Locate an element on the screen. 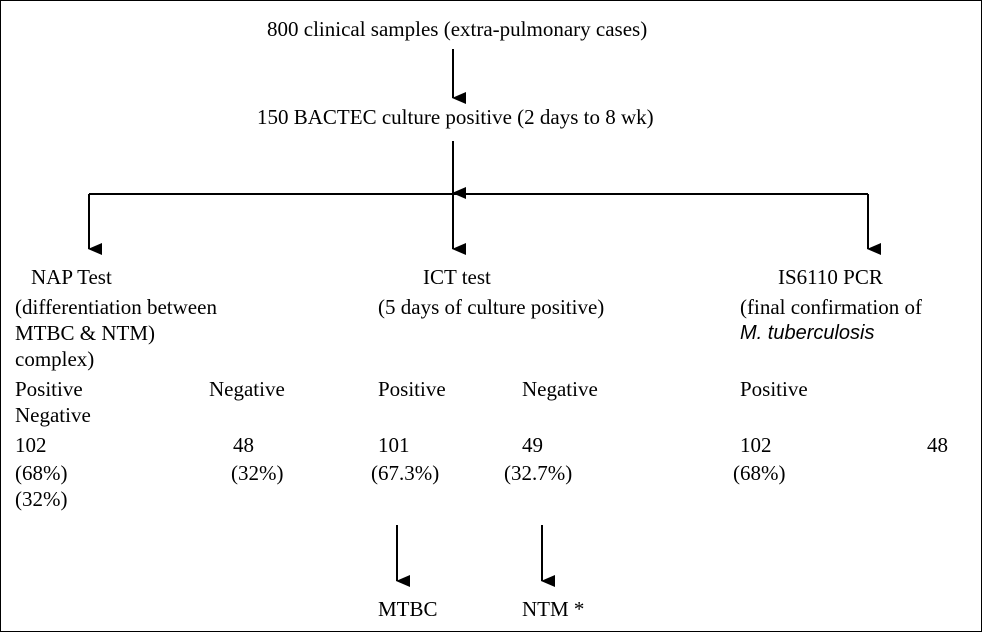  nap-negative-label-wrap: Negative is located at coordinates (53, 415).